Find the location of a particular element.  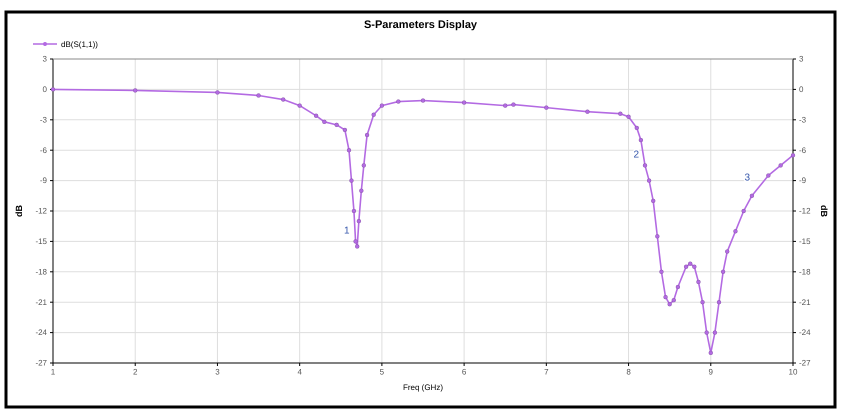

y2-axis-title: dB is located at coordinates (824, 211).